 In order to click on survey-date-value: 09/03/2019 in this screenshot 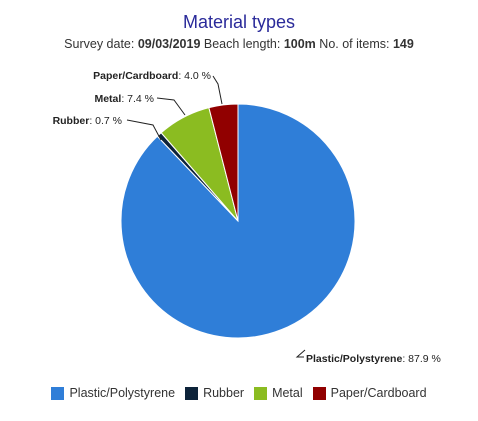, I will do `click(169, 44)`.